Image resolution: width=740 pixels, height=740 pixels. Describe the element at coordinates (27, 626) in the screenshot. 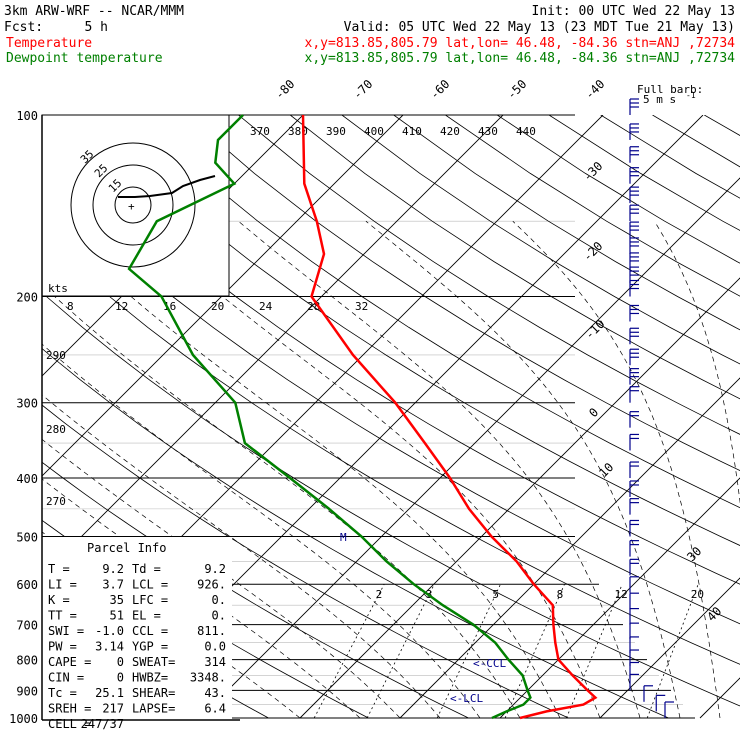

I see `pressure-tick-label: 700` at that location.